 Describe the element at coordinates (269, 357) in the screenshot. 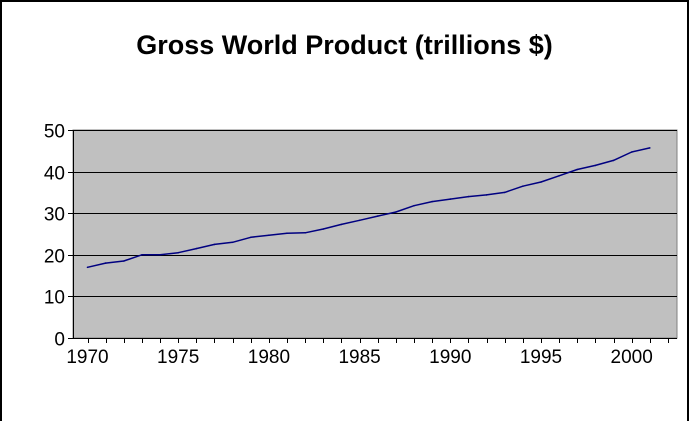

I see `x-tick-label-1980: 1980` at that location.